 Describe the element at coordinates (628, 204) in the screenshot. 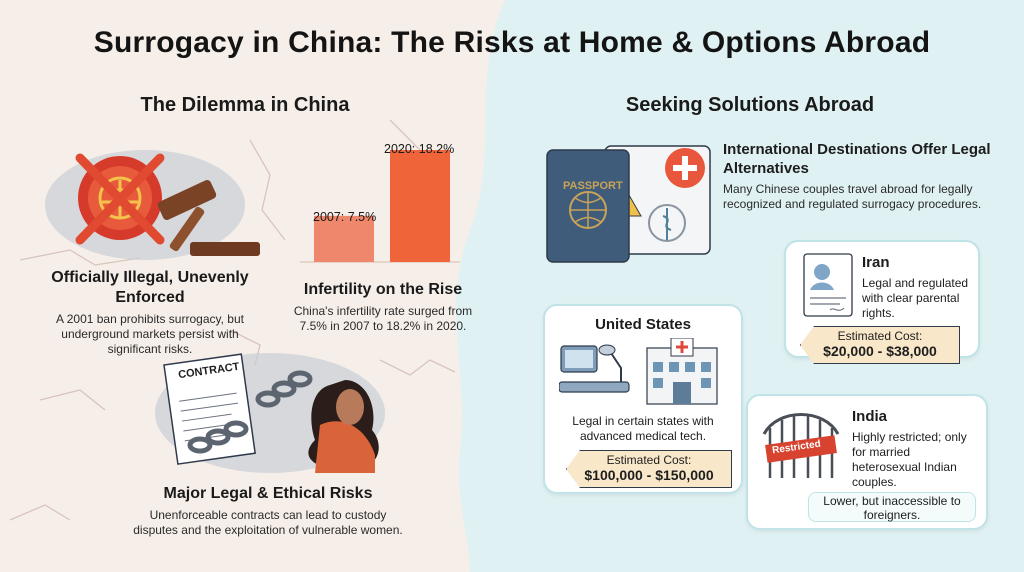

I see `passport-medical-icon` at that location.